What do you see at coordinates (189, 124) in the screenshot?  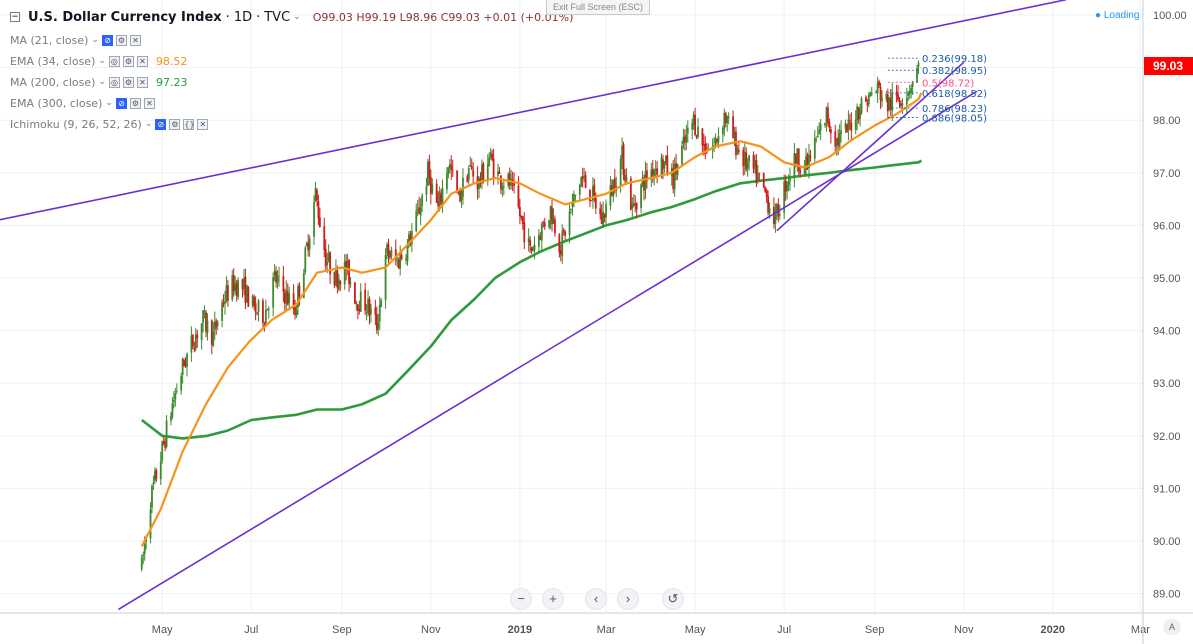 I see `code-icon: {}` at bounding box center [189, 124].